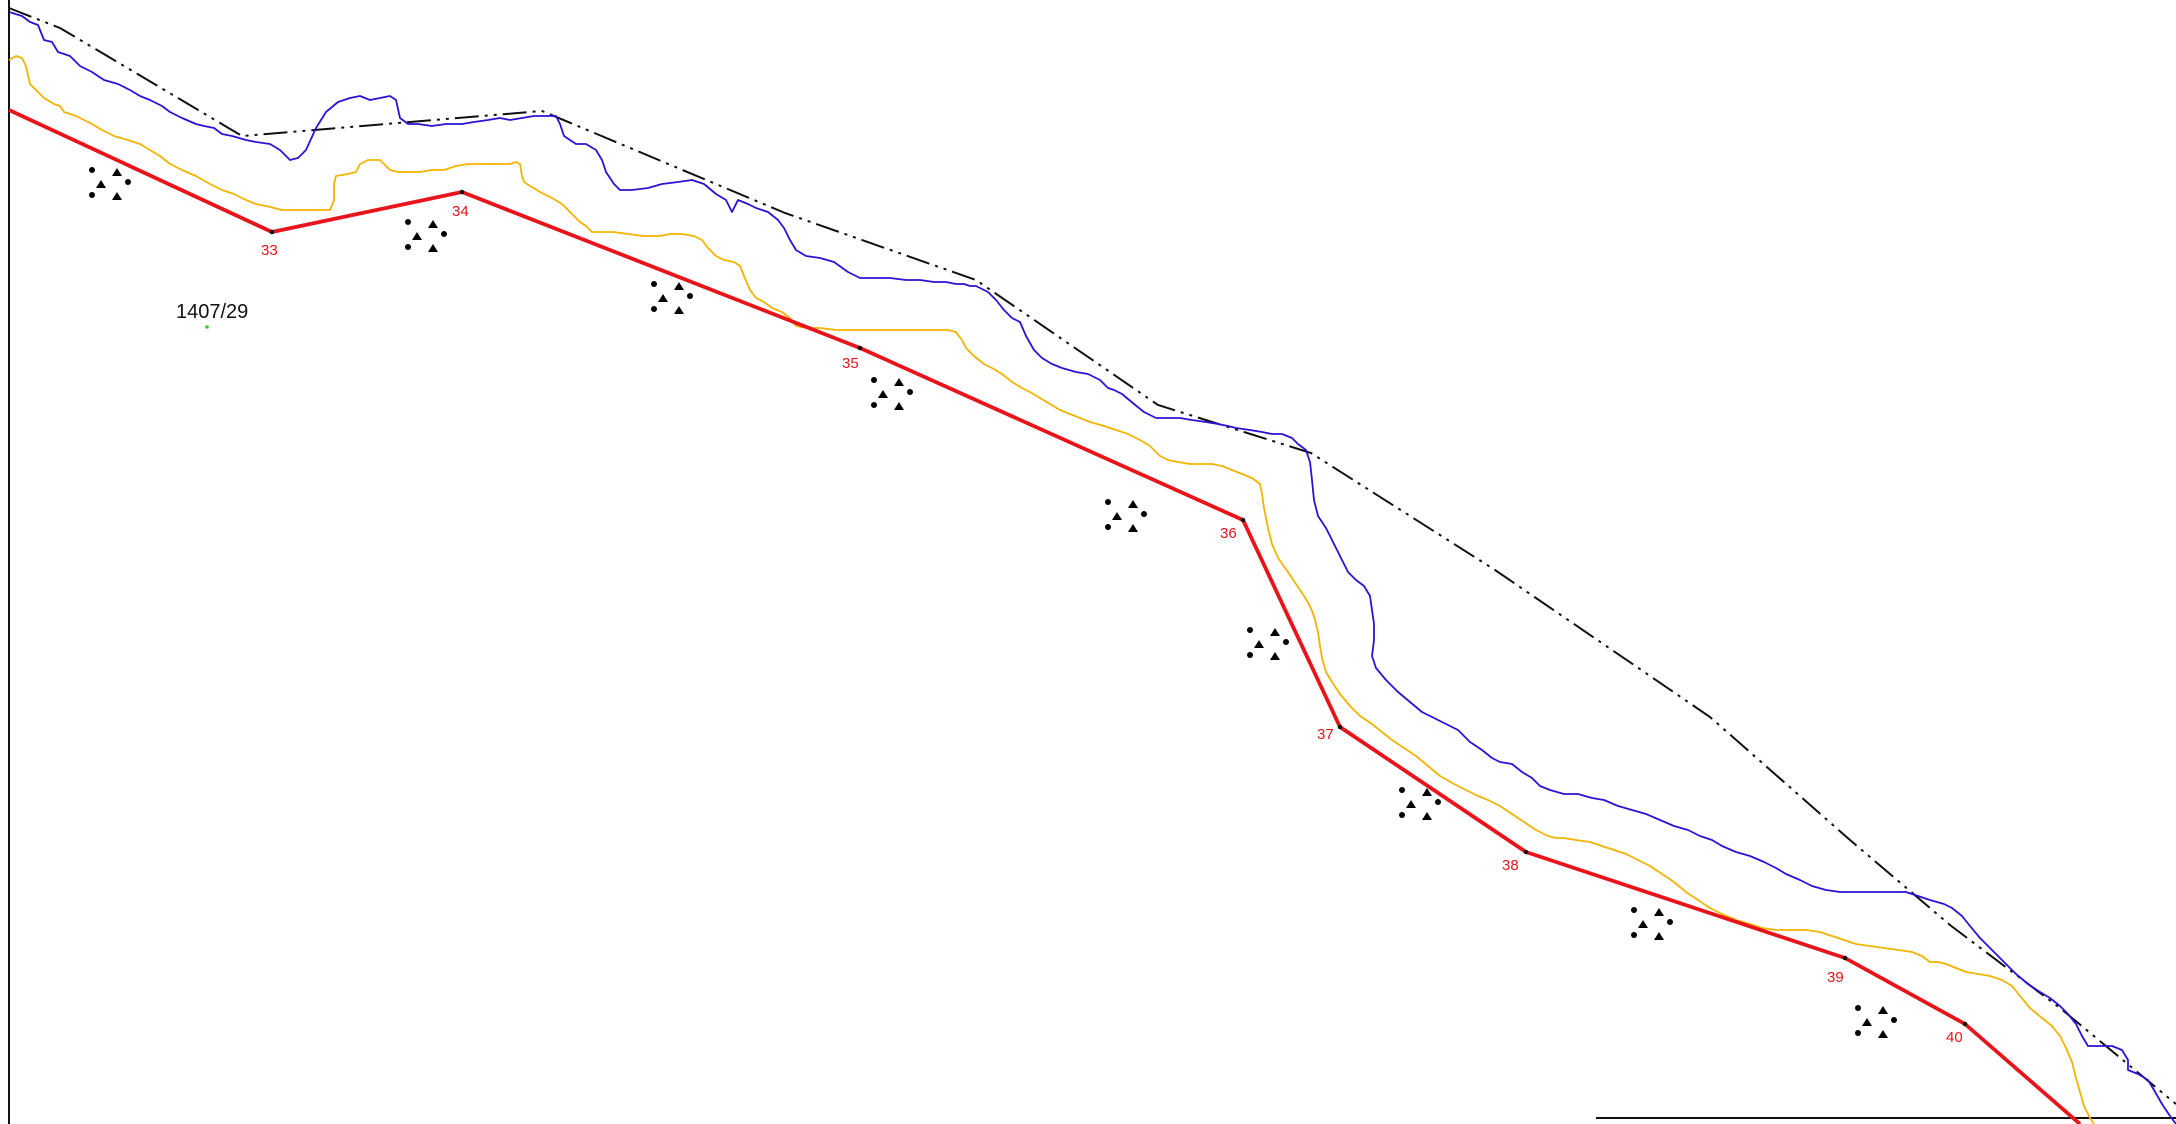 The height and width of the screenshot is (1124, 2176). I want to click on point-label-33: 33, so click(269, 250).